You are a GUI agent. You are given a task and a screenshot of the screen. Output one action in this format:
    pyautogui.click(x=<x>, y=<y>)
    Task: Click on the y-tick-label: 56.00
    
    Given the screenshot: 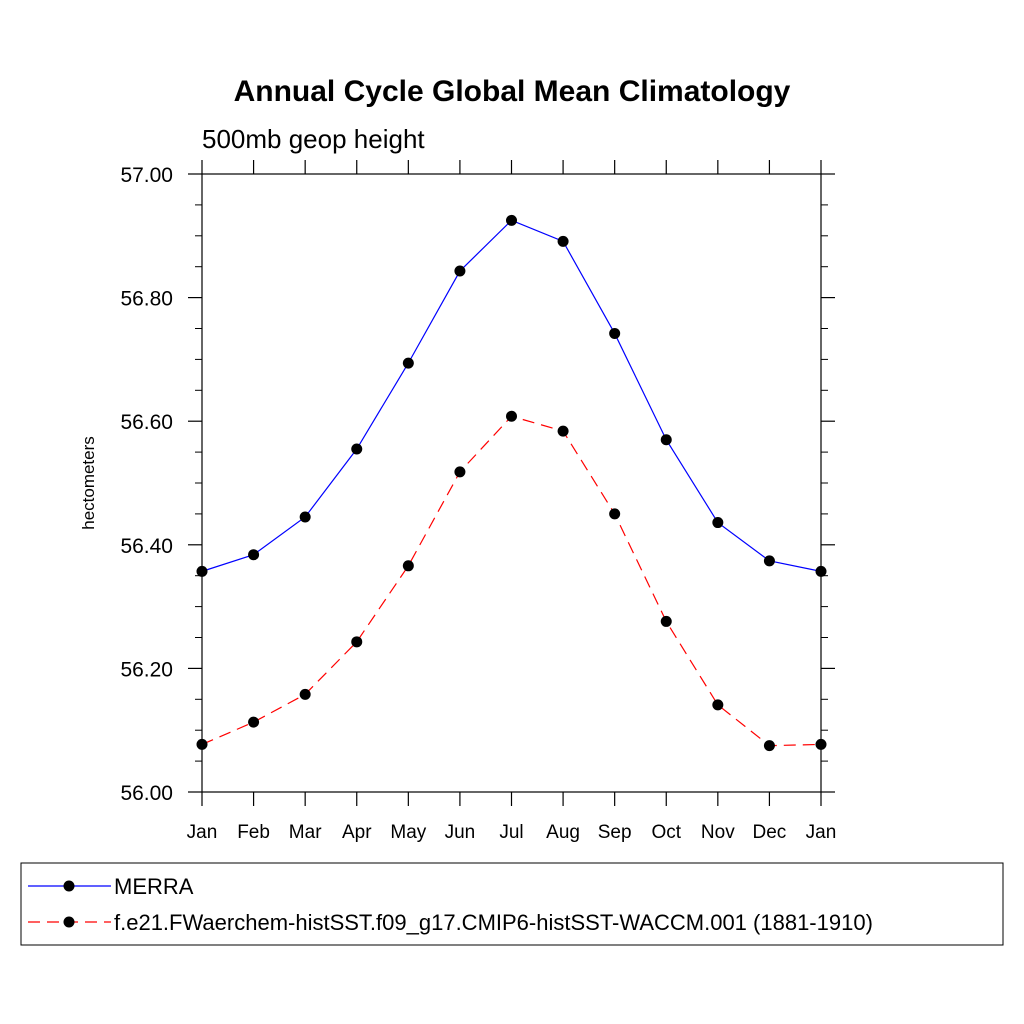 What is the action you would take?
    pyautogui.click(x=146, y=793)
    